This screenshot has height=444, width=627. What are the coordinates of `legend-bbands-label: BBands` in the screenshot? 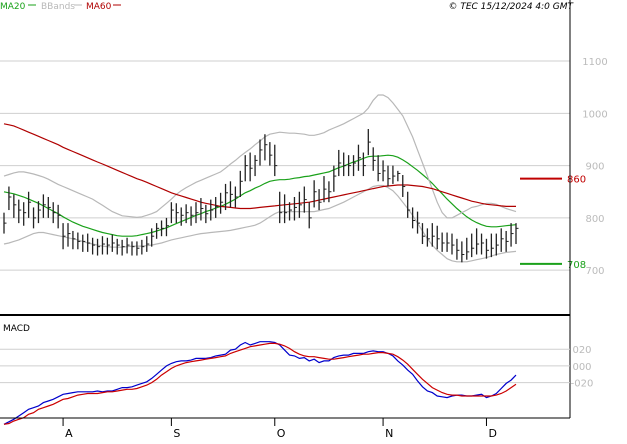 It's located at (58, 7).